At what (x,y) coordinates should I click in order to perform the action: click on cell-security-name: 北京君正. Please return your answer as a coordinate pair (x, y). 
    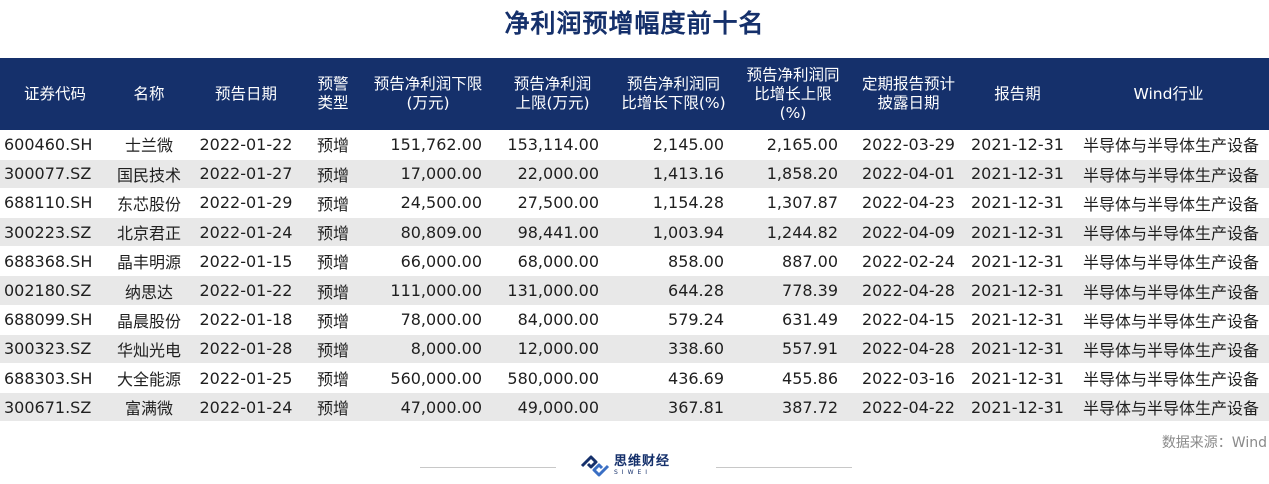
    Looking at the image, I should click on (149, 232).